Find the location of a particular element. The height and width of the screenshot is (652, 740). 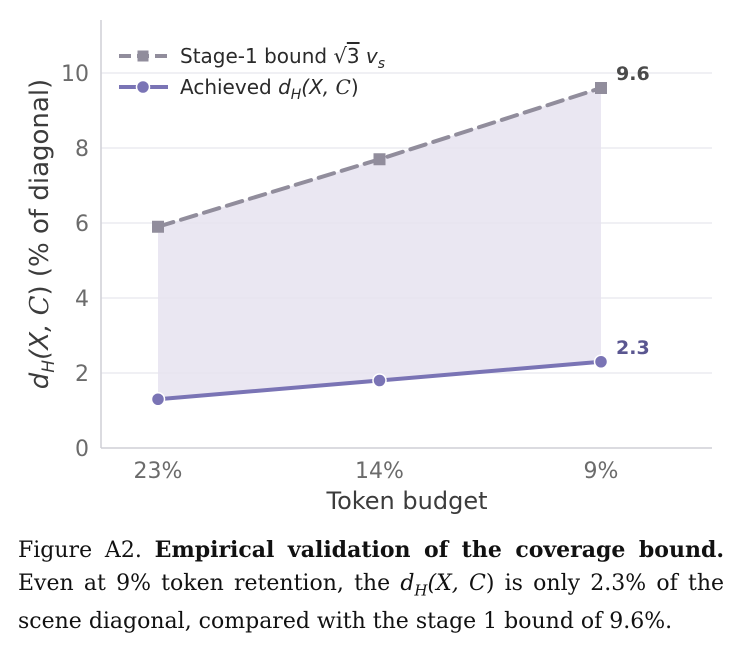

legend-d: d is located at coordinates (284, 87).